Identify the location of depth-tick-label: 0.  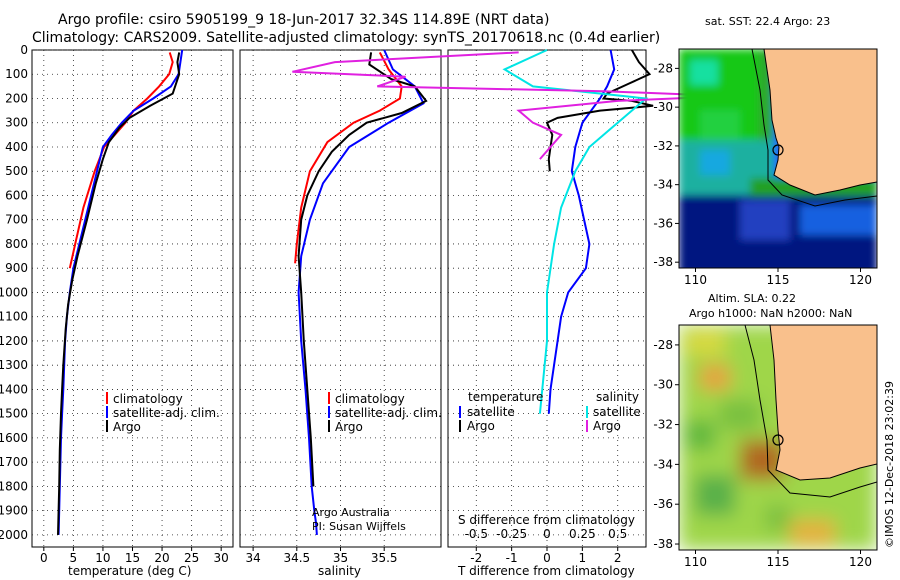
(24, 50).